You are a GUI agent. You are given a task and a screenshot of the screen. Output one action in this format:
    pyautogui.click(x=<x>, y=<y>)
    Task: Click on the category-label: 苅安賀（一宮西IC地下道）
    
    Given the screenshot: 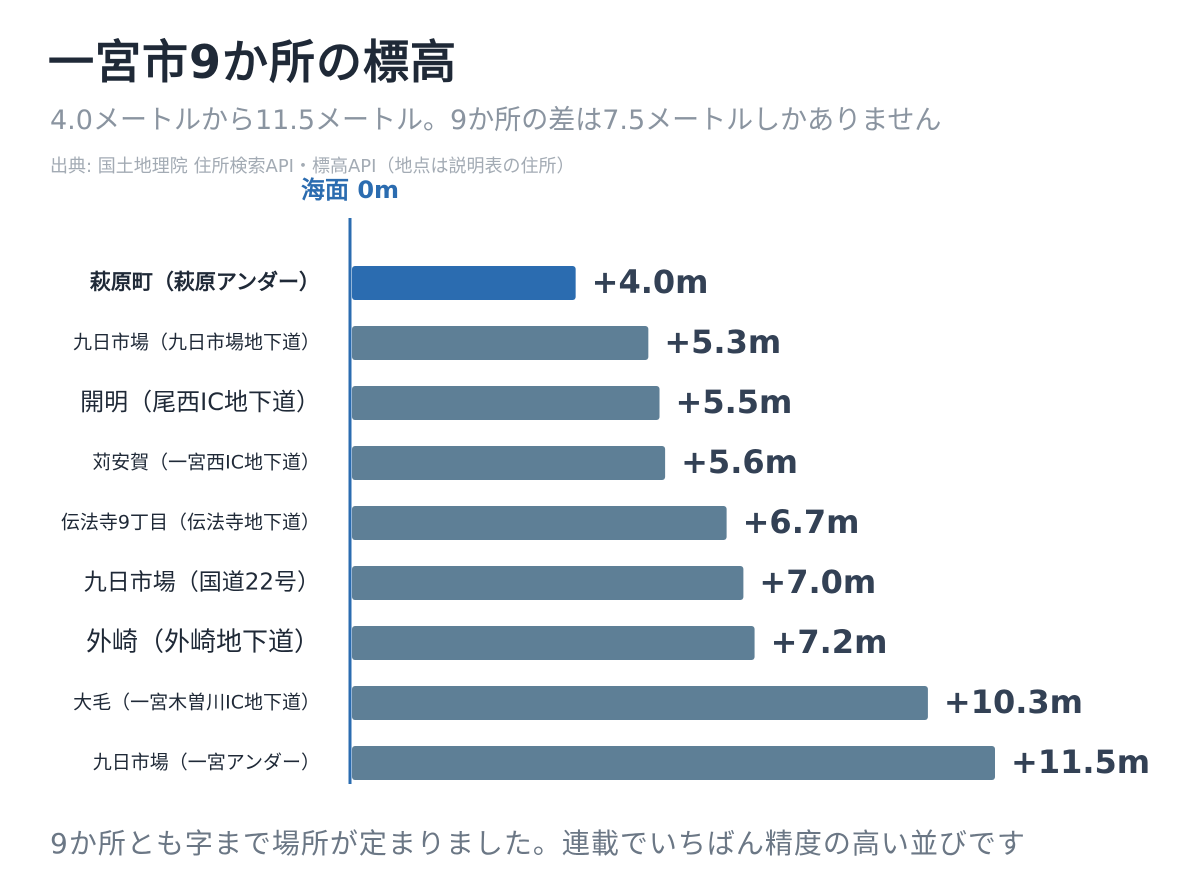 What is the action you would take?
    pyautogui.click(x=206, y=463)
    